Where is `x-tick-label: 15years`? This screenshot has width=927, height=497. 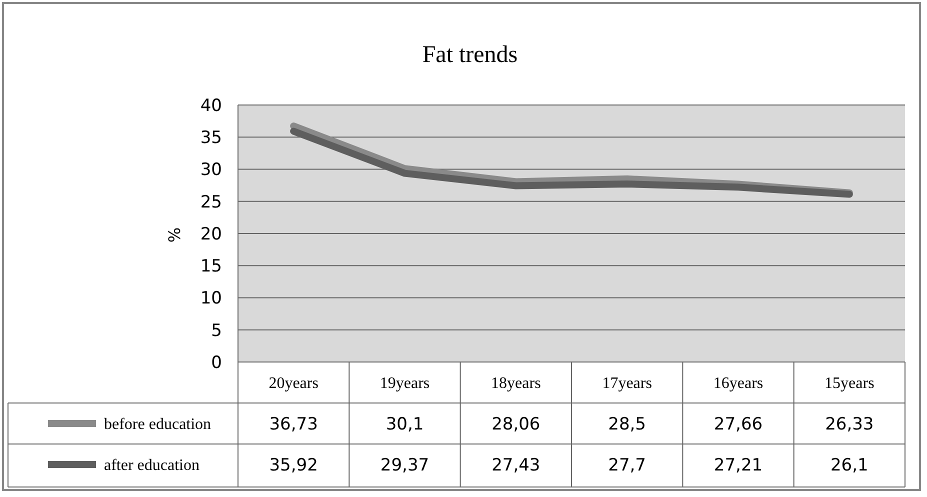 x-tick-label: 15years is located at coordinates (849, 383).